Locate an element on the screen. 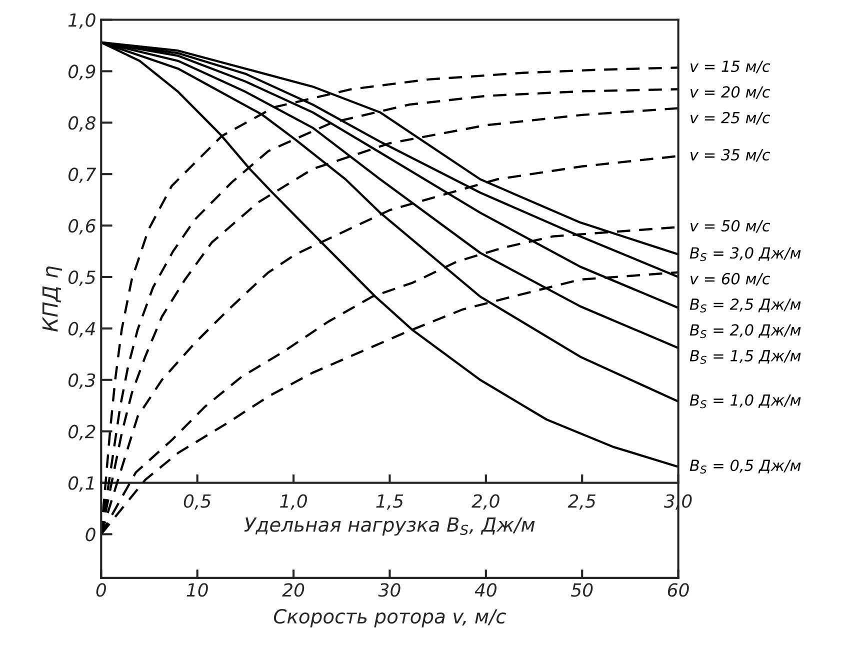 The width and height of the screenshot is (850, 659). series-label: v = 20 м/с is located at coordinates (730, 92).